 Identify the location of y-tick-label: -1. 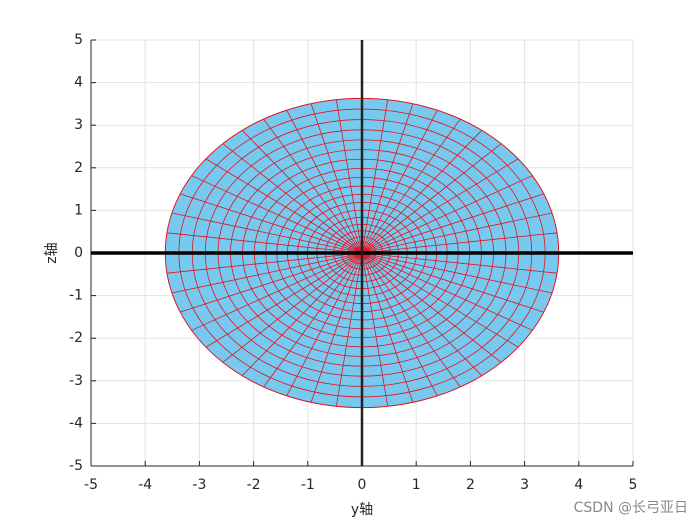
(76, 296).